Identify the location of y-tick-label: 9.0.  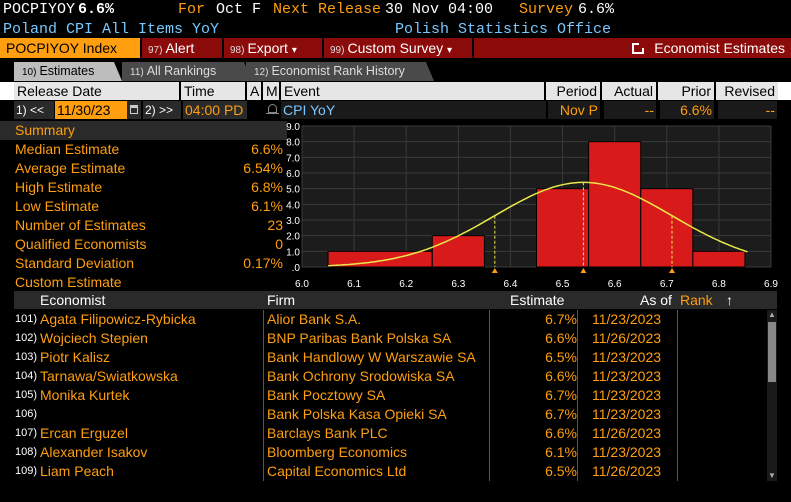
(293, 127).